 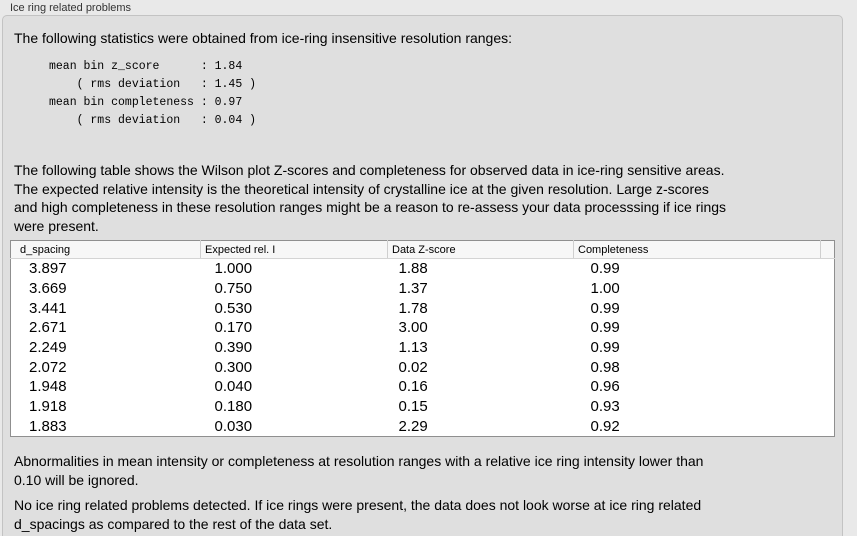 I want to click on table-cell: 0.93, so click(x=605, y=407).